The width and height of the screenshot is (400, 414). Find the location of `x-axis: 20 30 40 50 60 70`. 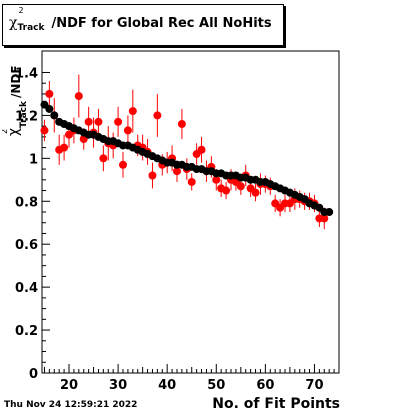

x-axis: 20 30 40 50 60 70 is located at coordinates (189, 378).